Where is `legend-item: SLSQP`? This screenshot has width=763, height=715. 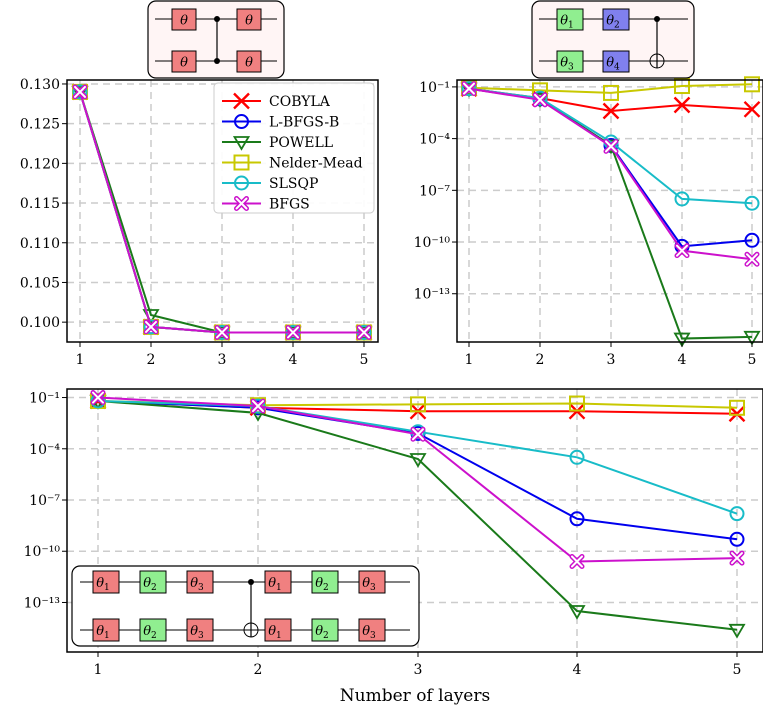
legend-item: SLSQP is located at coordinates (270, 183).